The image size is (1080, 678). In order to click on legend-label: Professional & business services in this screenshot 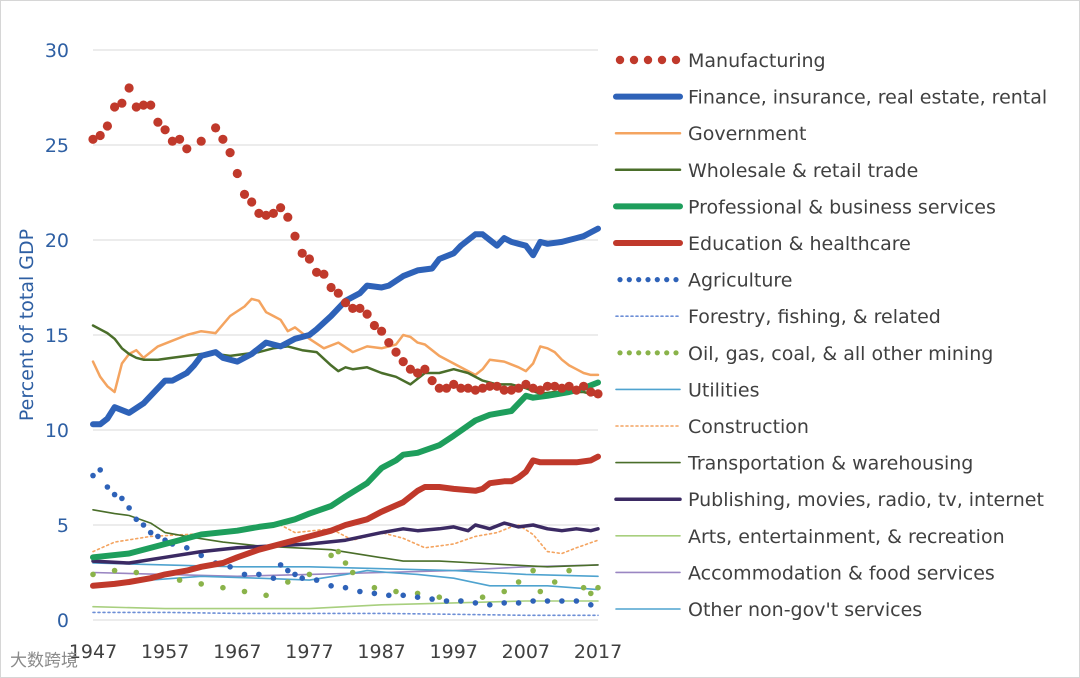, I will do `click(842, 207)`.